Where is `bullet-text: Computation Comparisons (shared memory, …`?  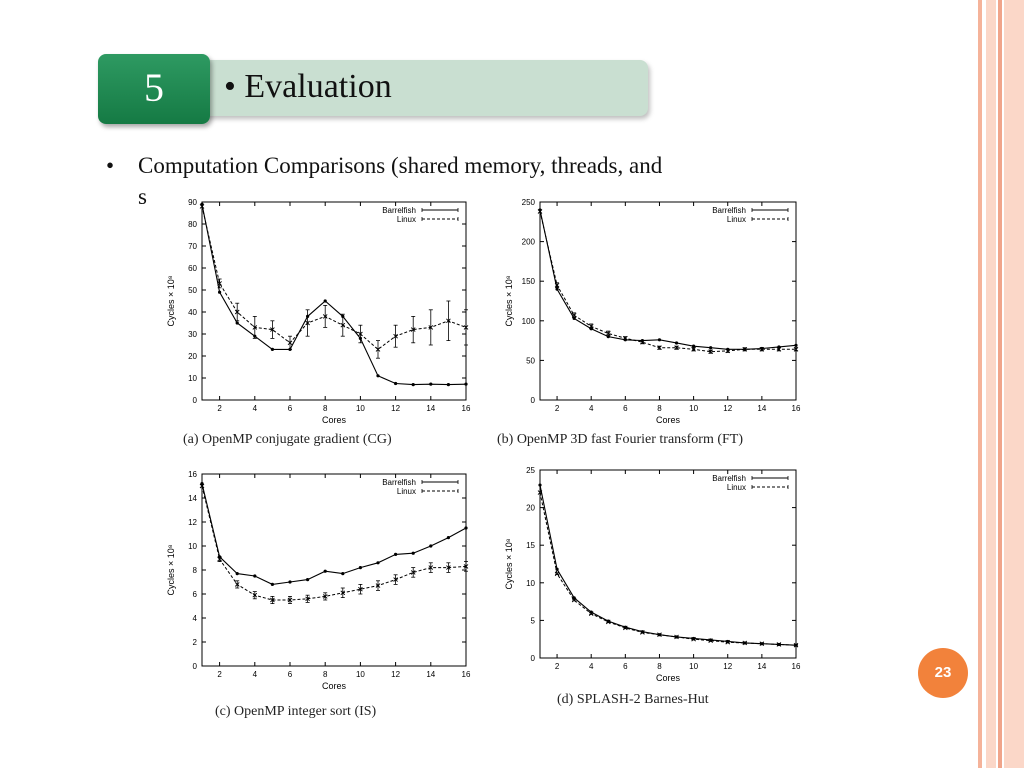
bullet-text: Computation Comparisons (shared memory, … is located at coordinates (400, 165).